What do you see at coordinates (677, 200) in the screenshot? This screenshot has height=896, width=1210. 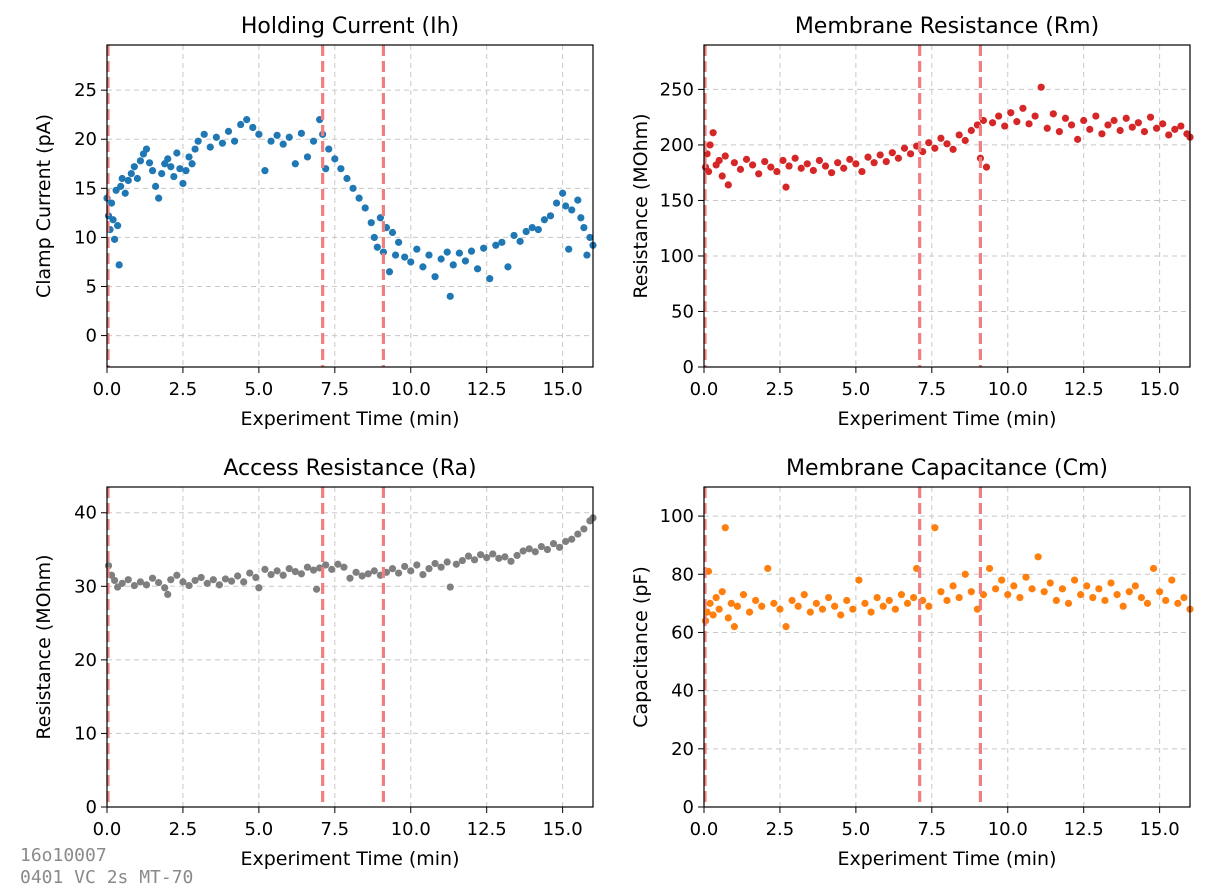 I see `y-tick-label: 150` at bounding box center [677, 200].